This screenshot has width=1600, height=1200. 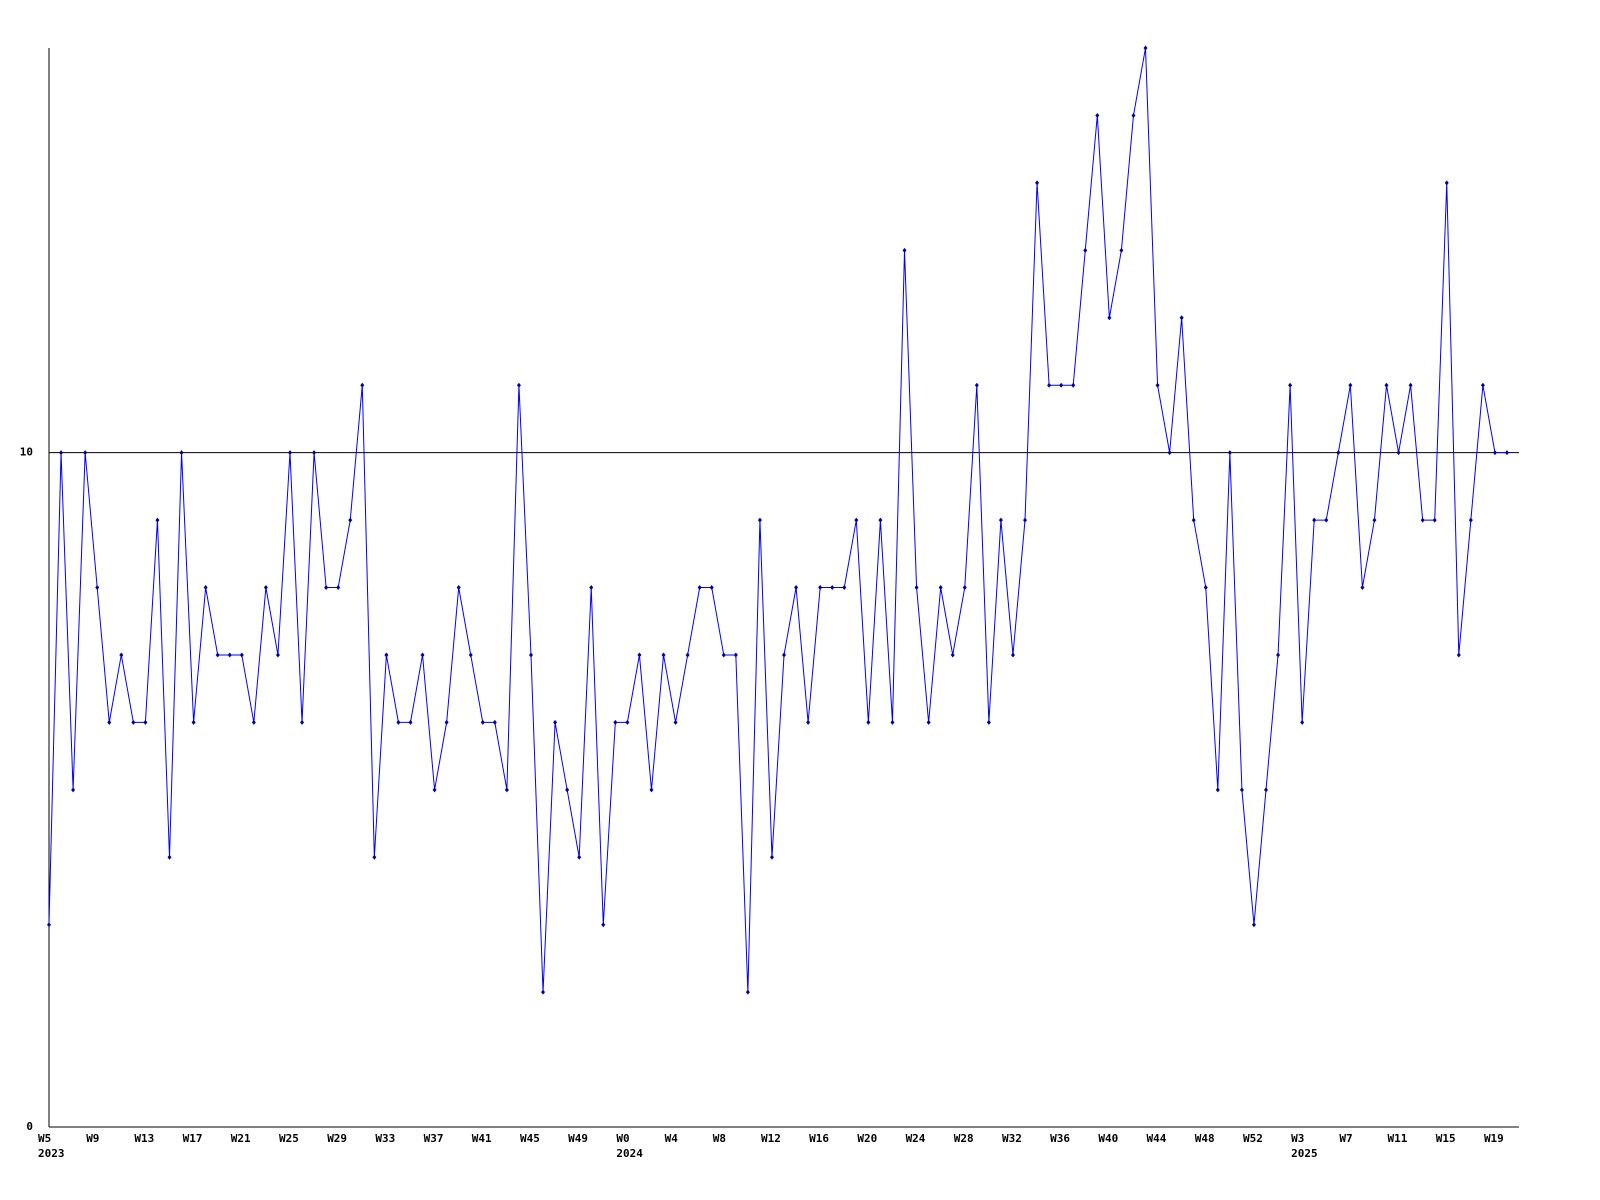 I want to click on x-tick-label: W37, so click(x=434, y=1138).